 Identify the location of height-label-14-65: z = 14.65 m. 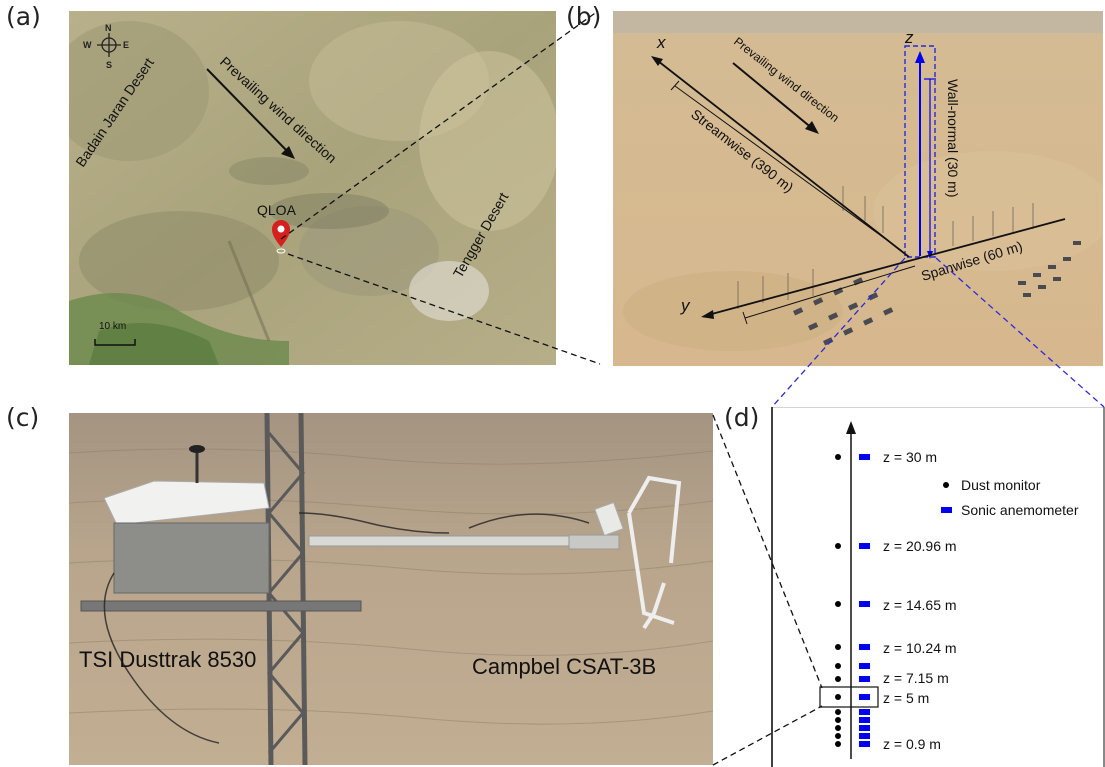
(920, 605).